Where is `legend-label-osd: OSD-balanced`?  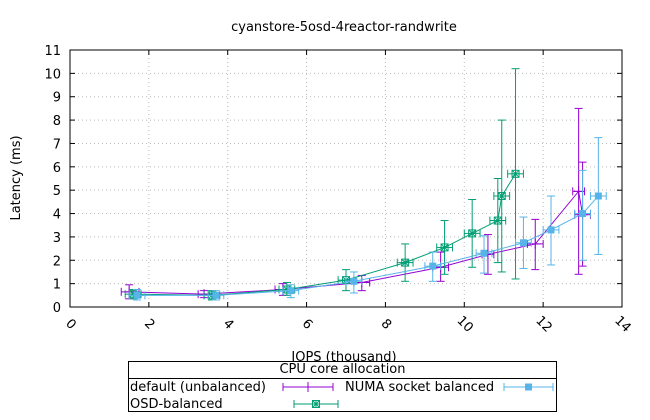 legend-label-osd: OSD-balanced is located at coordinates (176, 404).